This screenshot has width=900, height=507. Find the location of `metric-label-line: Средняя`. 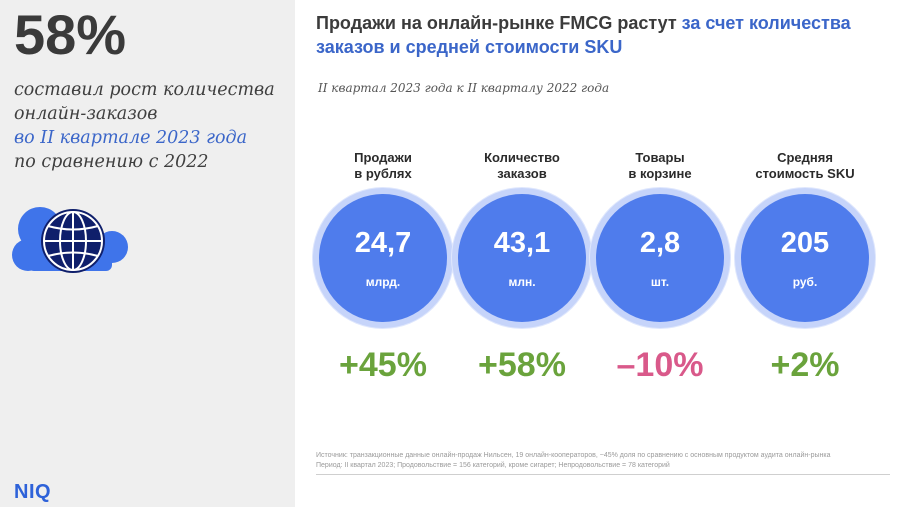

metric-label-line: Средняя is located at coordinates (805, 157).